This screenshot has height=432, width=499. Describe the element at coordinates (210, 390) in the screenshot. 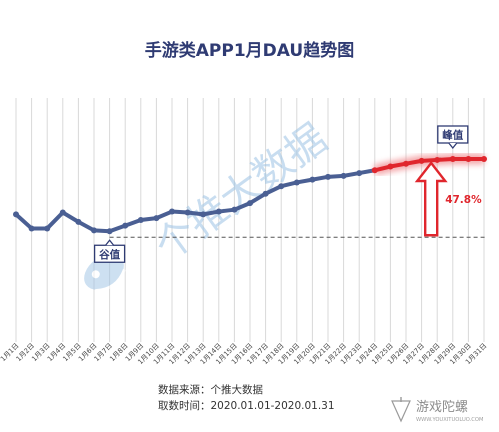

I see `data-source-label: 数据来源：个推大数据` at that location.